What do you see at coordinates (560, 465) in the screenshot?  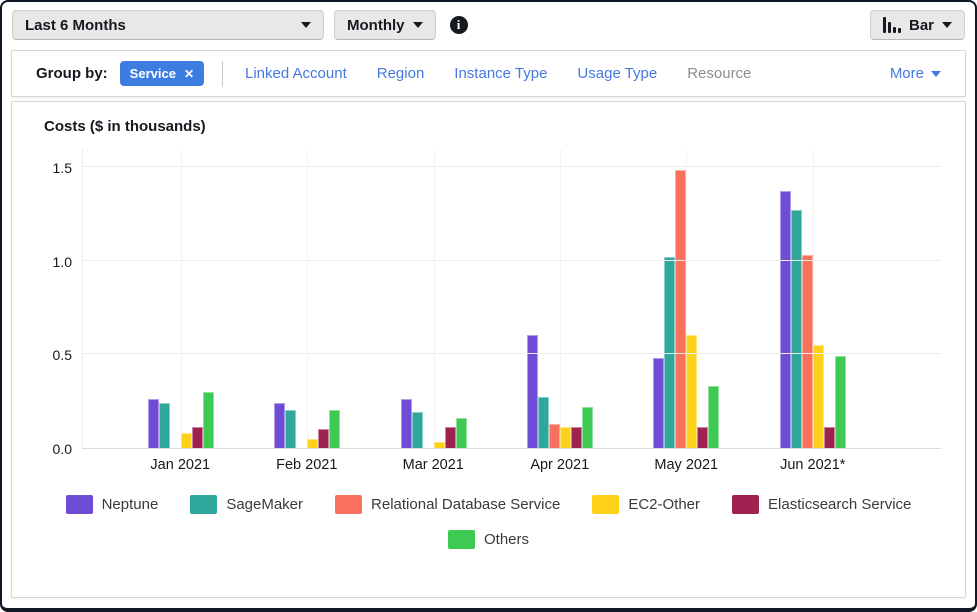 I see `x-axis-label: Apr 2021` at bounding box center [560, 465].